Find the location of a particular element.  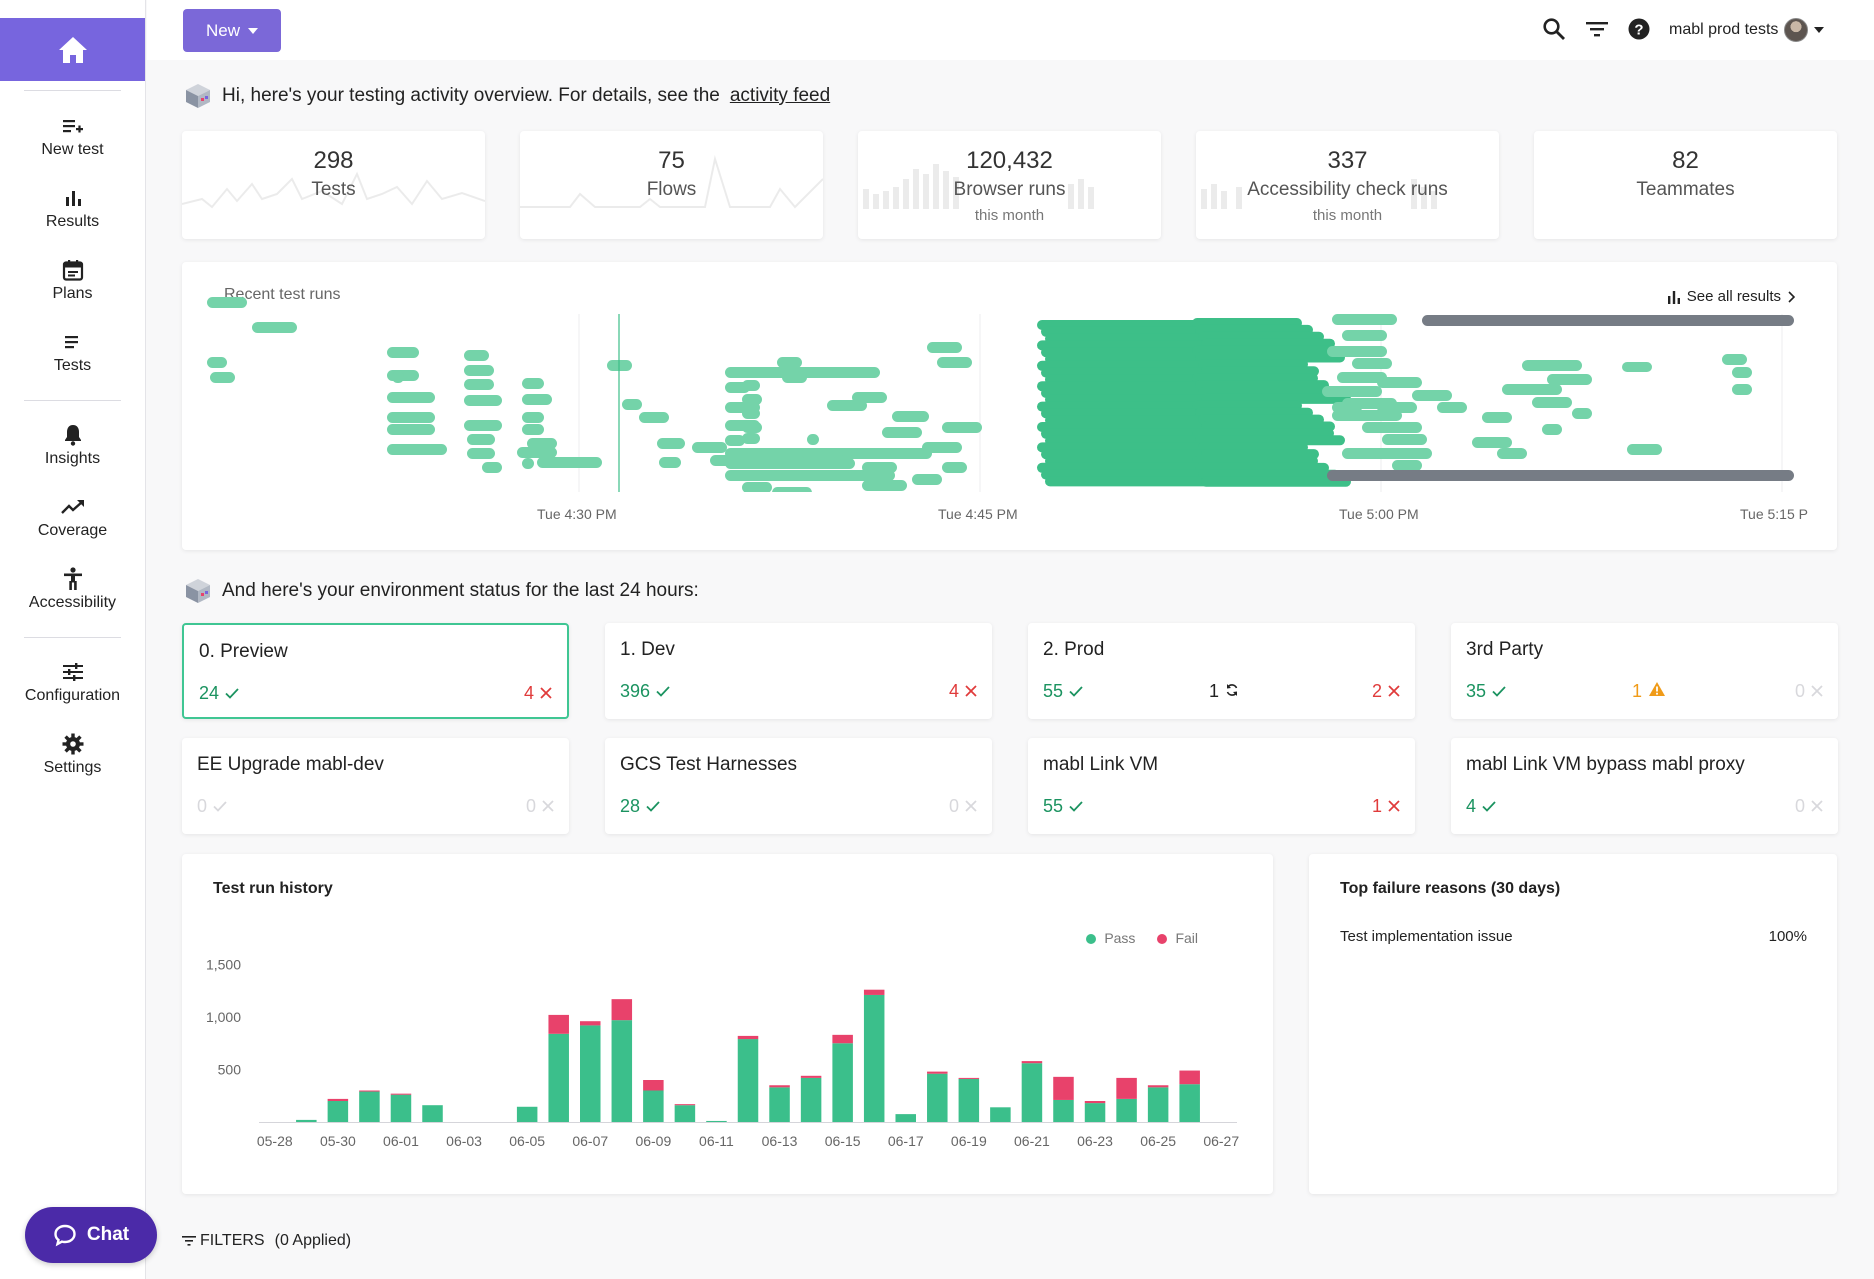

failure-reason-row: Test implementation issue 100% is located at coordinates (1573, 936).